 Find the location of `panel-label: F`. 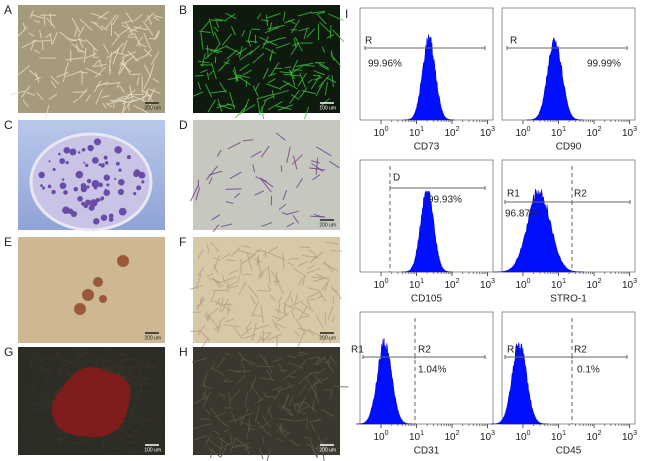

panel-label: F is located at coordinates (182, 242).